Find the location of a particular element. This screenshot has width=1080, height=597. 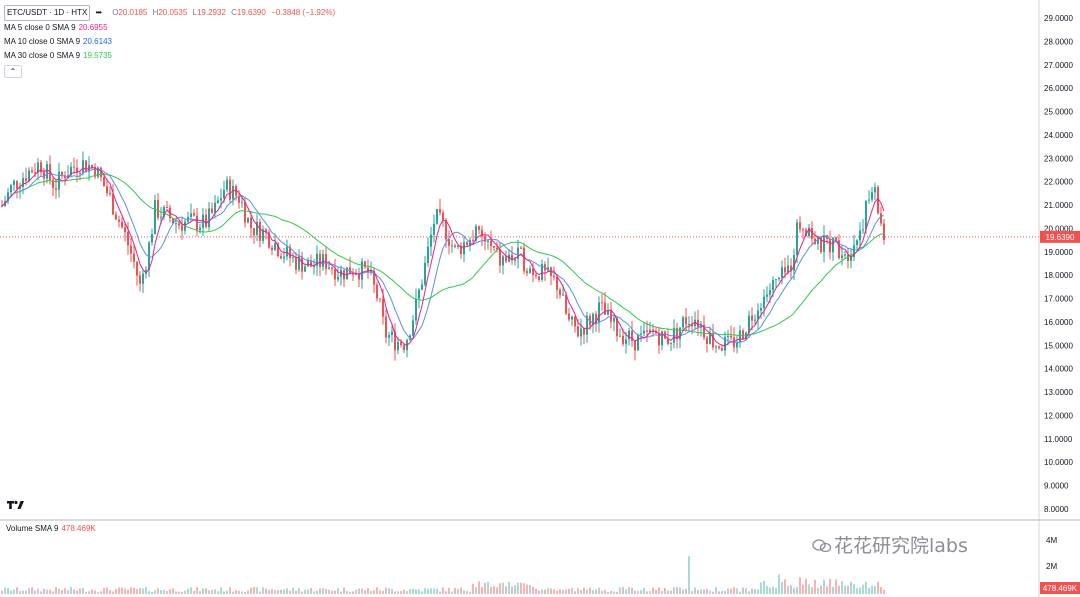

tradingview-logo-icon is located at coordinates (15, 504).